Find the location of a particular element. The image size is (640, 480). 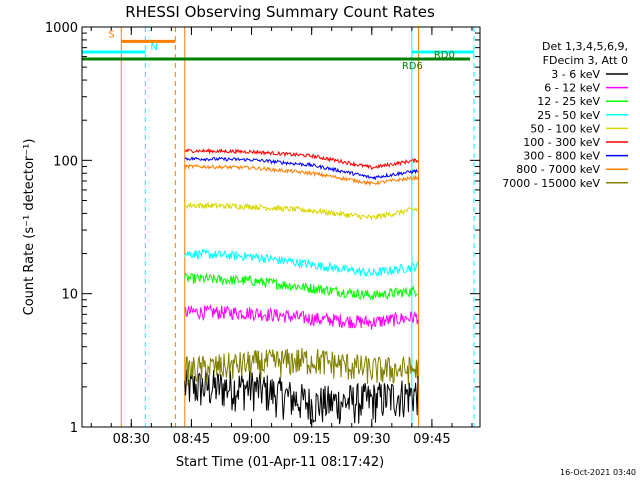

legend-label-2: 12 - 25 keV is located at coordinates (568, 101).